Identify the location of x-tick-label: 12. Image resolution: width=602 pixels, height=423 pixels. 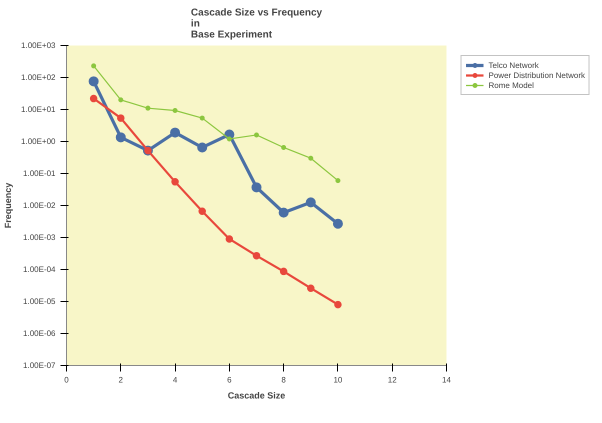
(393, 380).